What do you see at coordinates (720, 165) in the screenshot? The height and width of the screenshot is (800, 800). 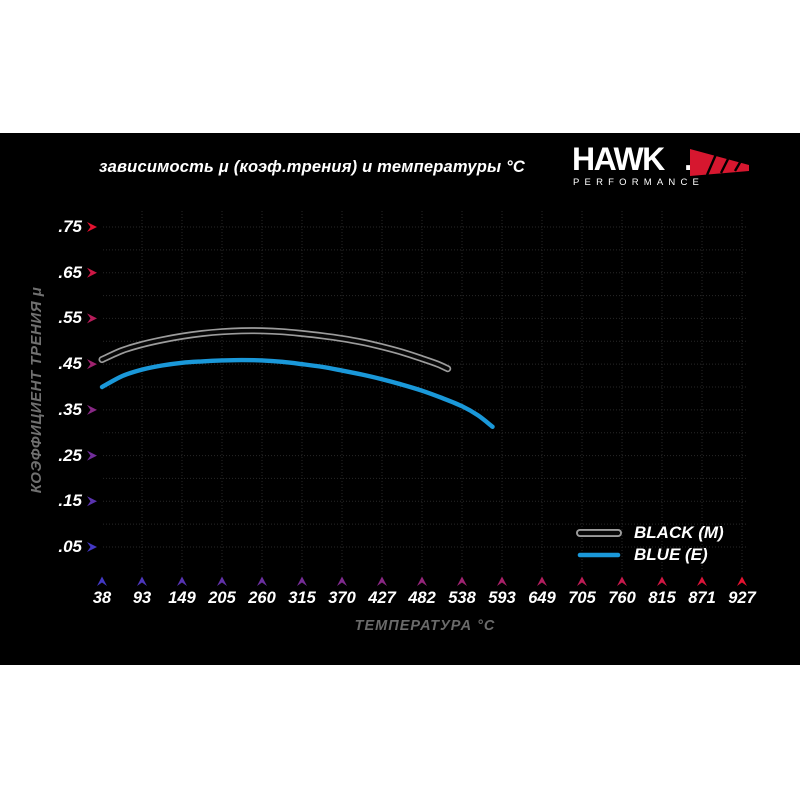 I see `logo-wing-icon` at bounding box center [720, 165].